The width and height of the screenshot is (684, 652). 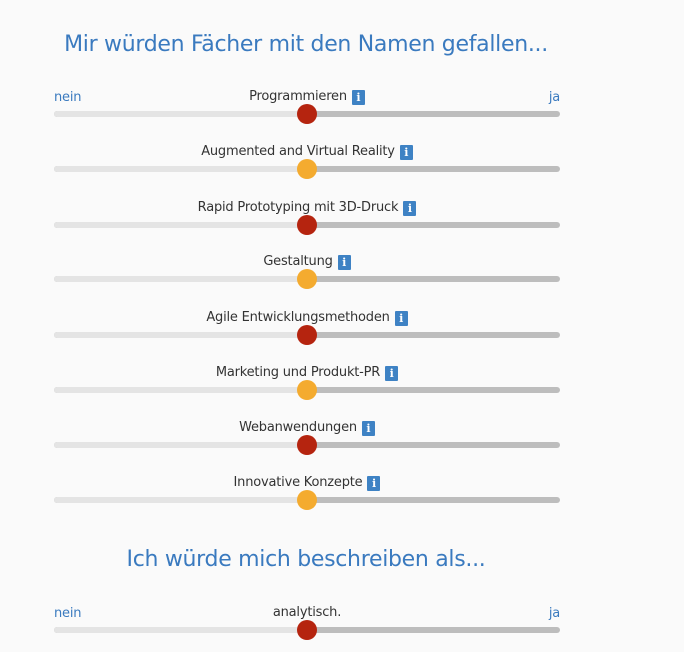 I want to click on slider-row-innovative-konzepte: Innovative Konzepte i, so click(x=307, y=500).